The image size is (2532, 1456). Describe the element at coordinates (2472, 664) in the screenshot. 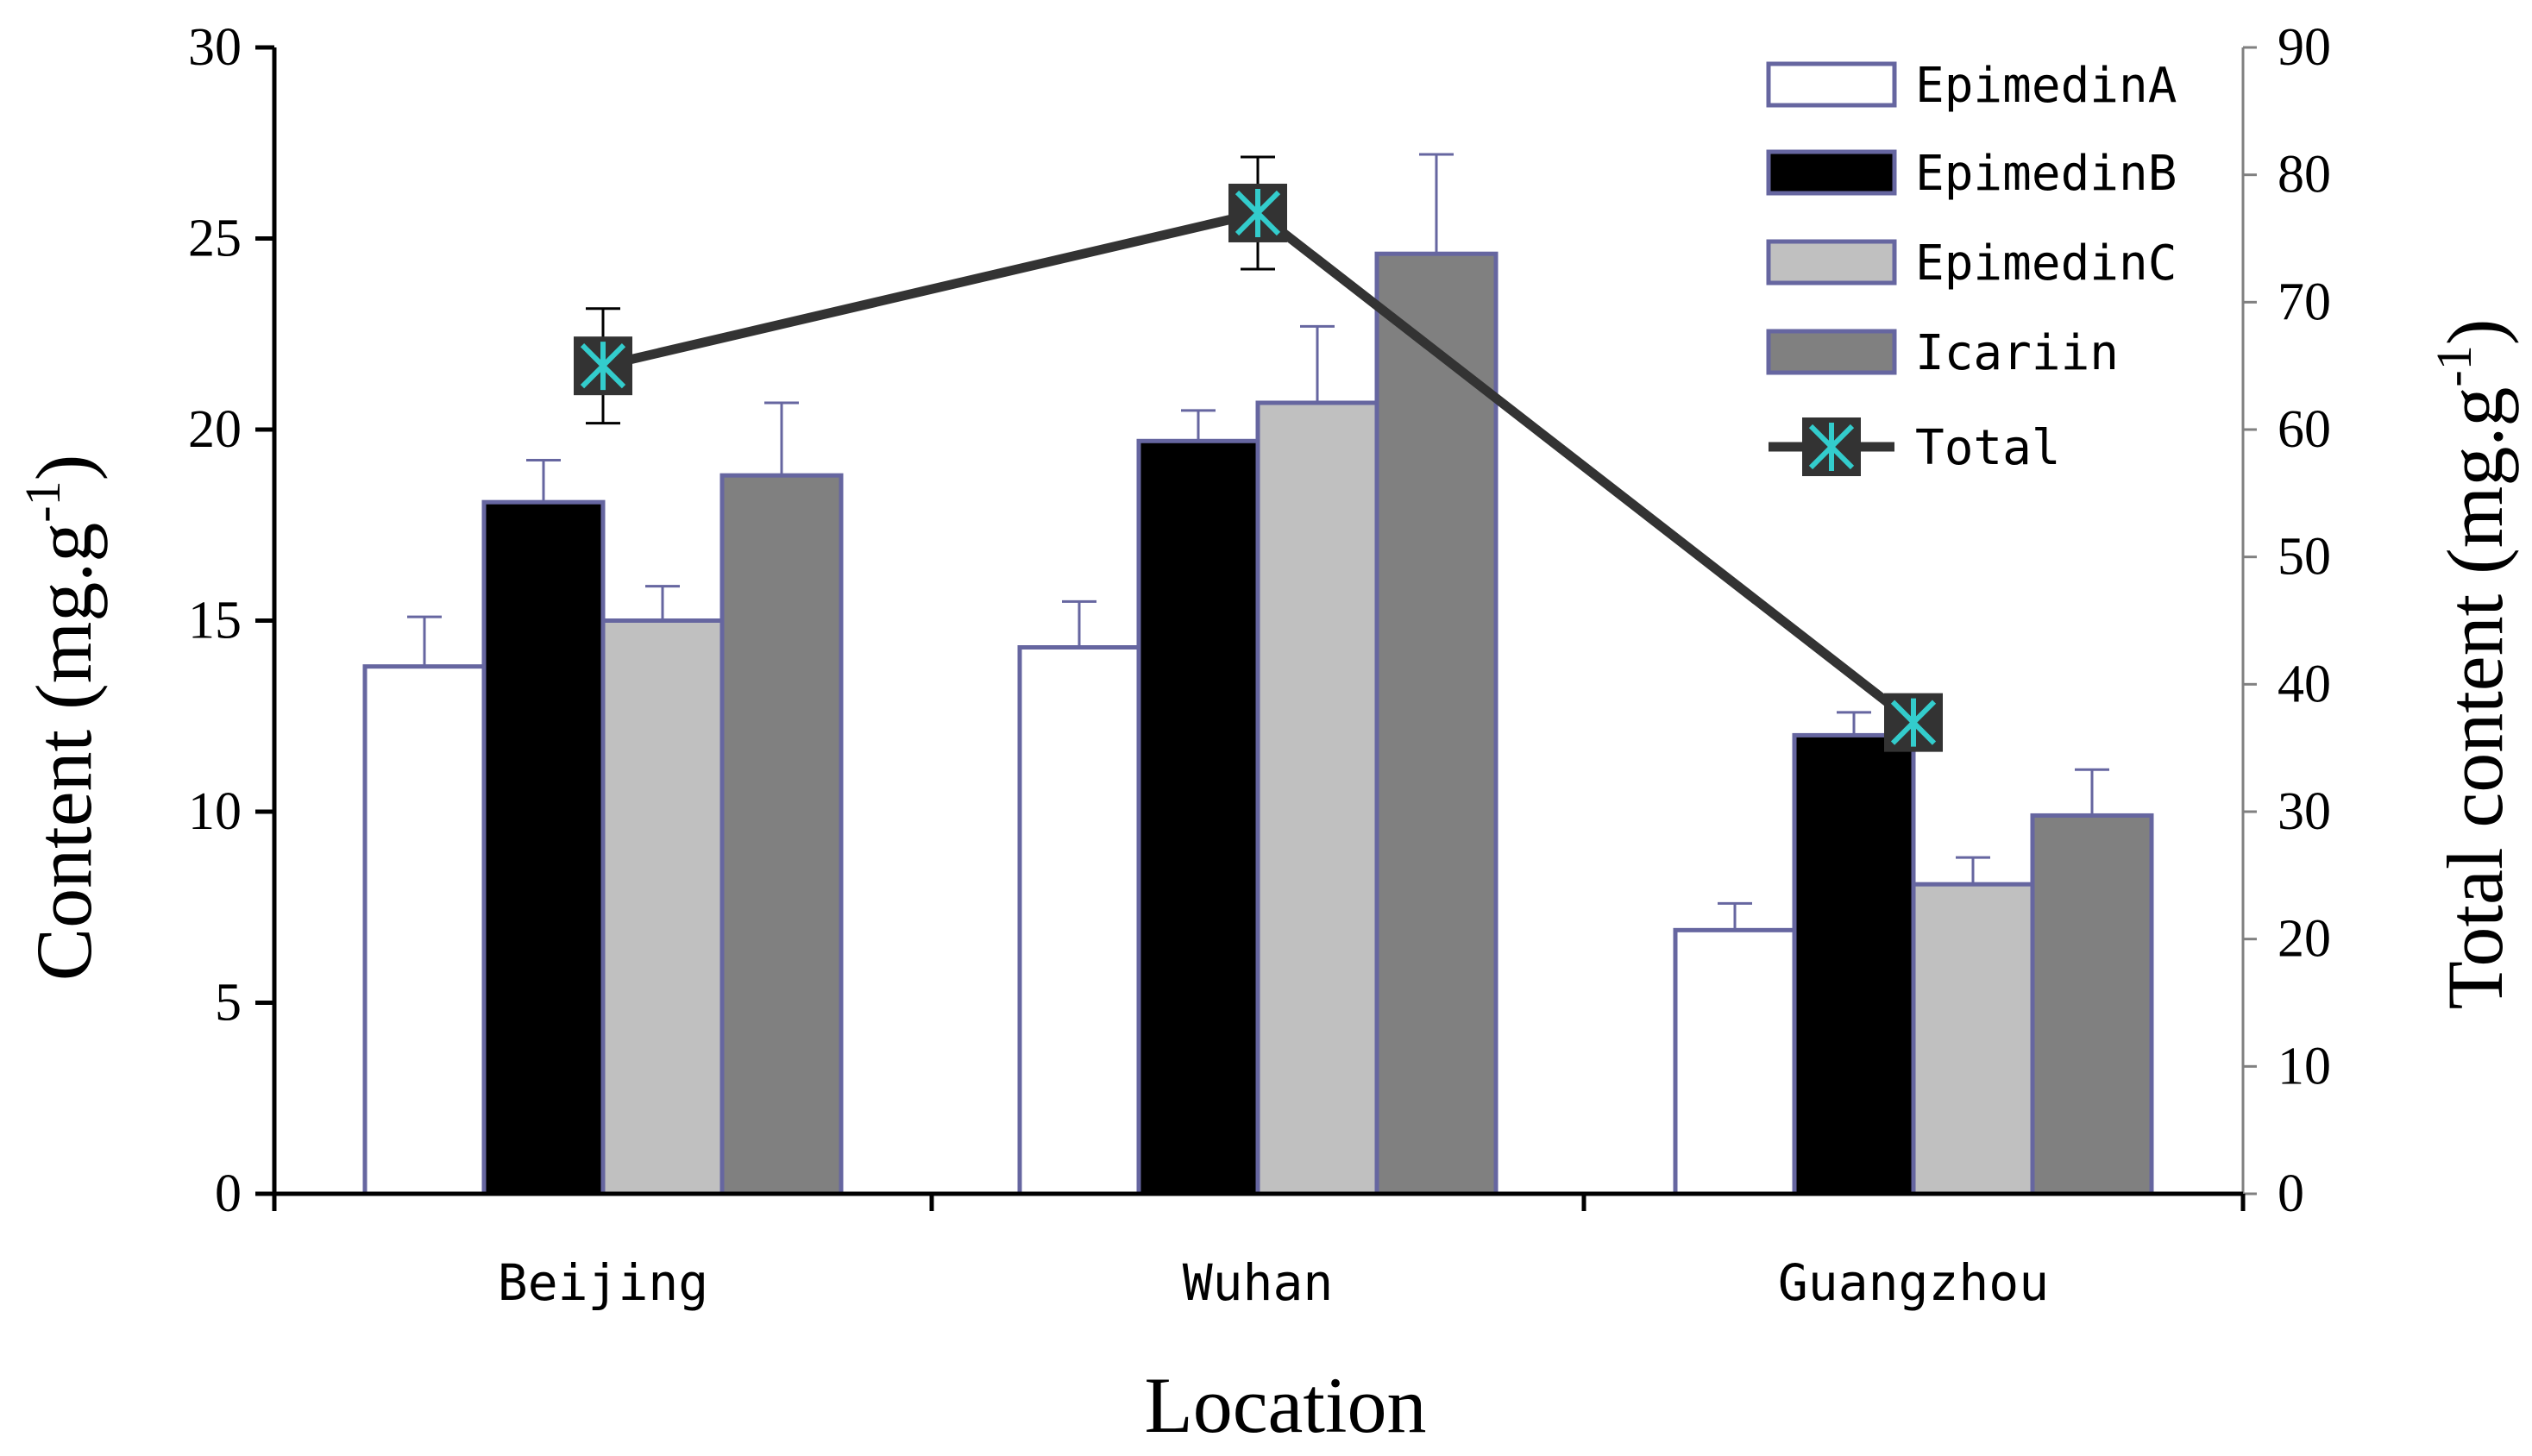

I see `y-axis-title-right: Total content (mg.g-1)` at that location.